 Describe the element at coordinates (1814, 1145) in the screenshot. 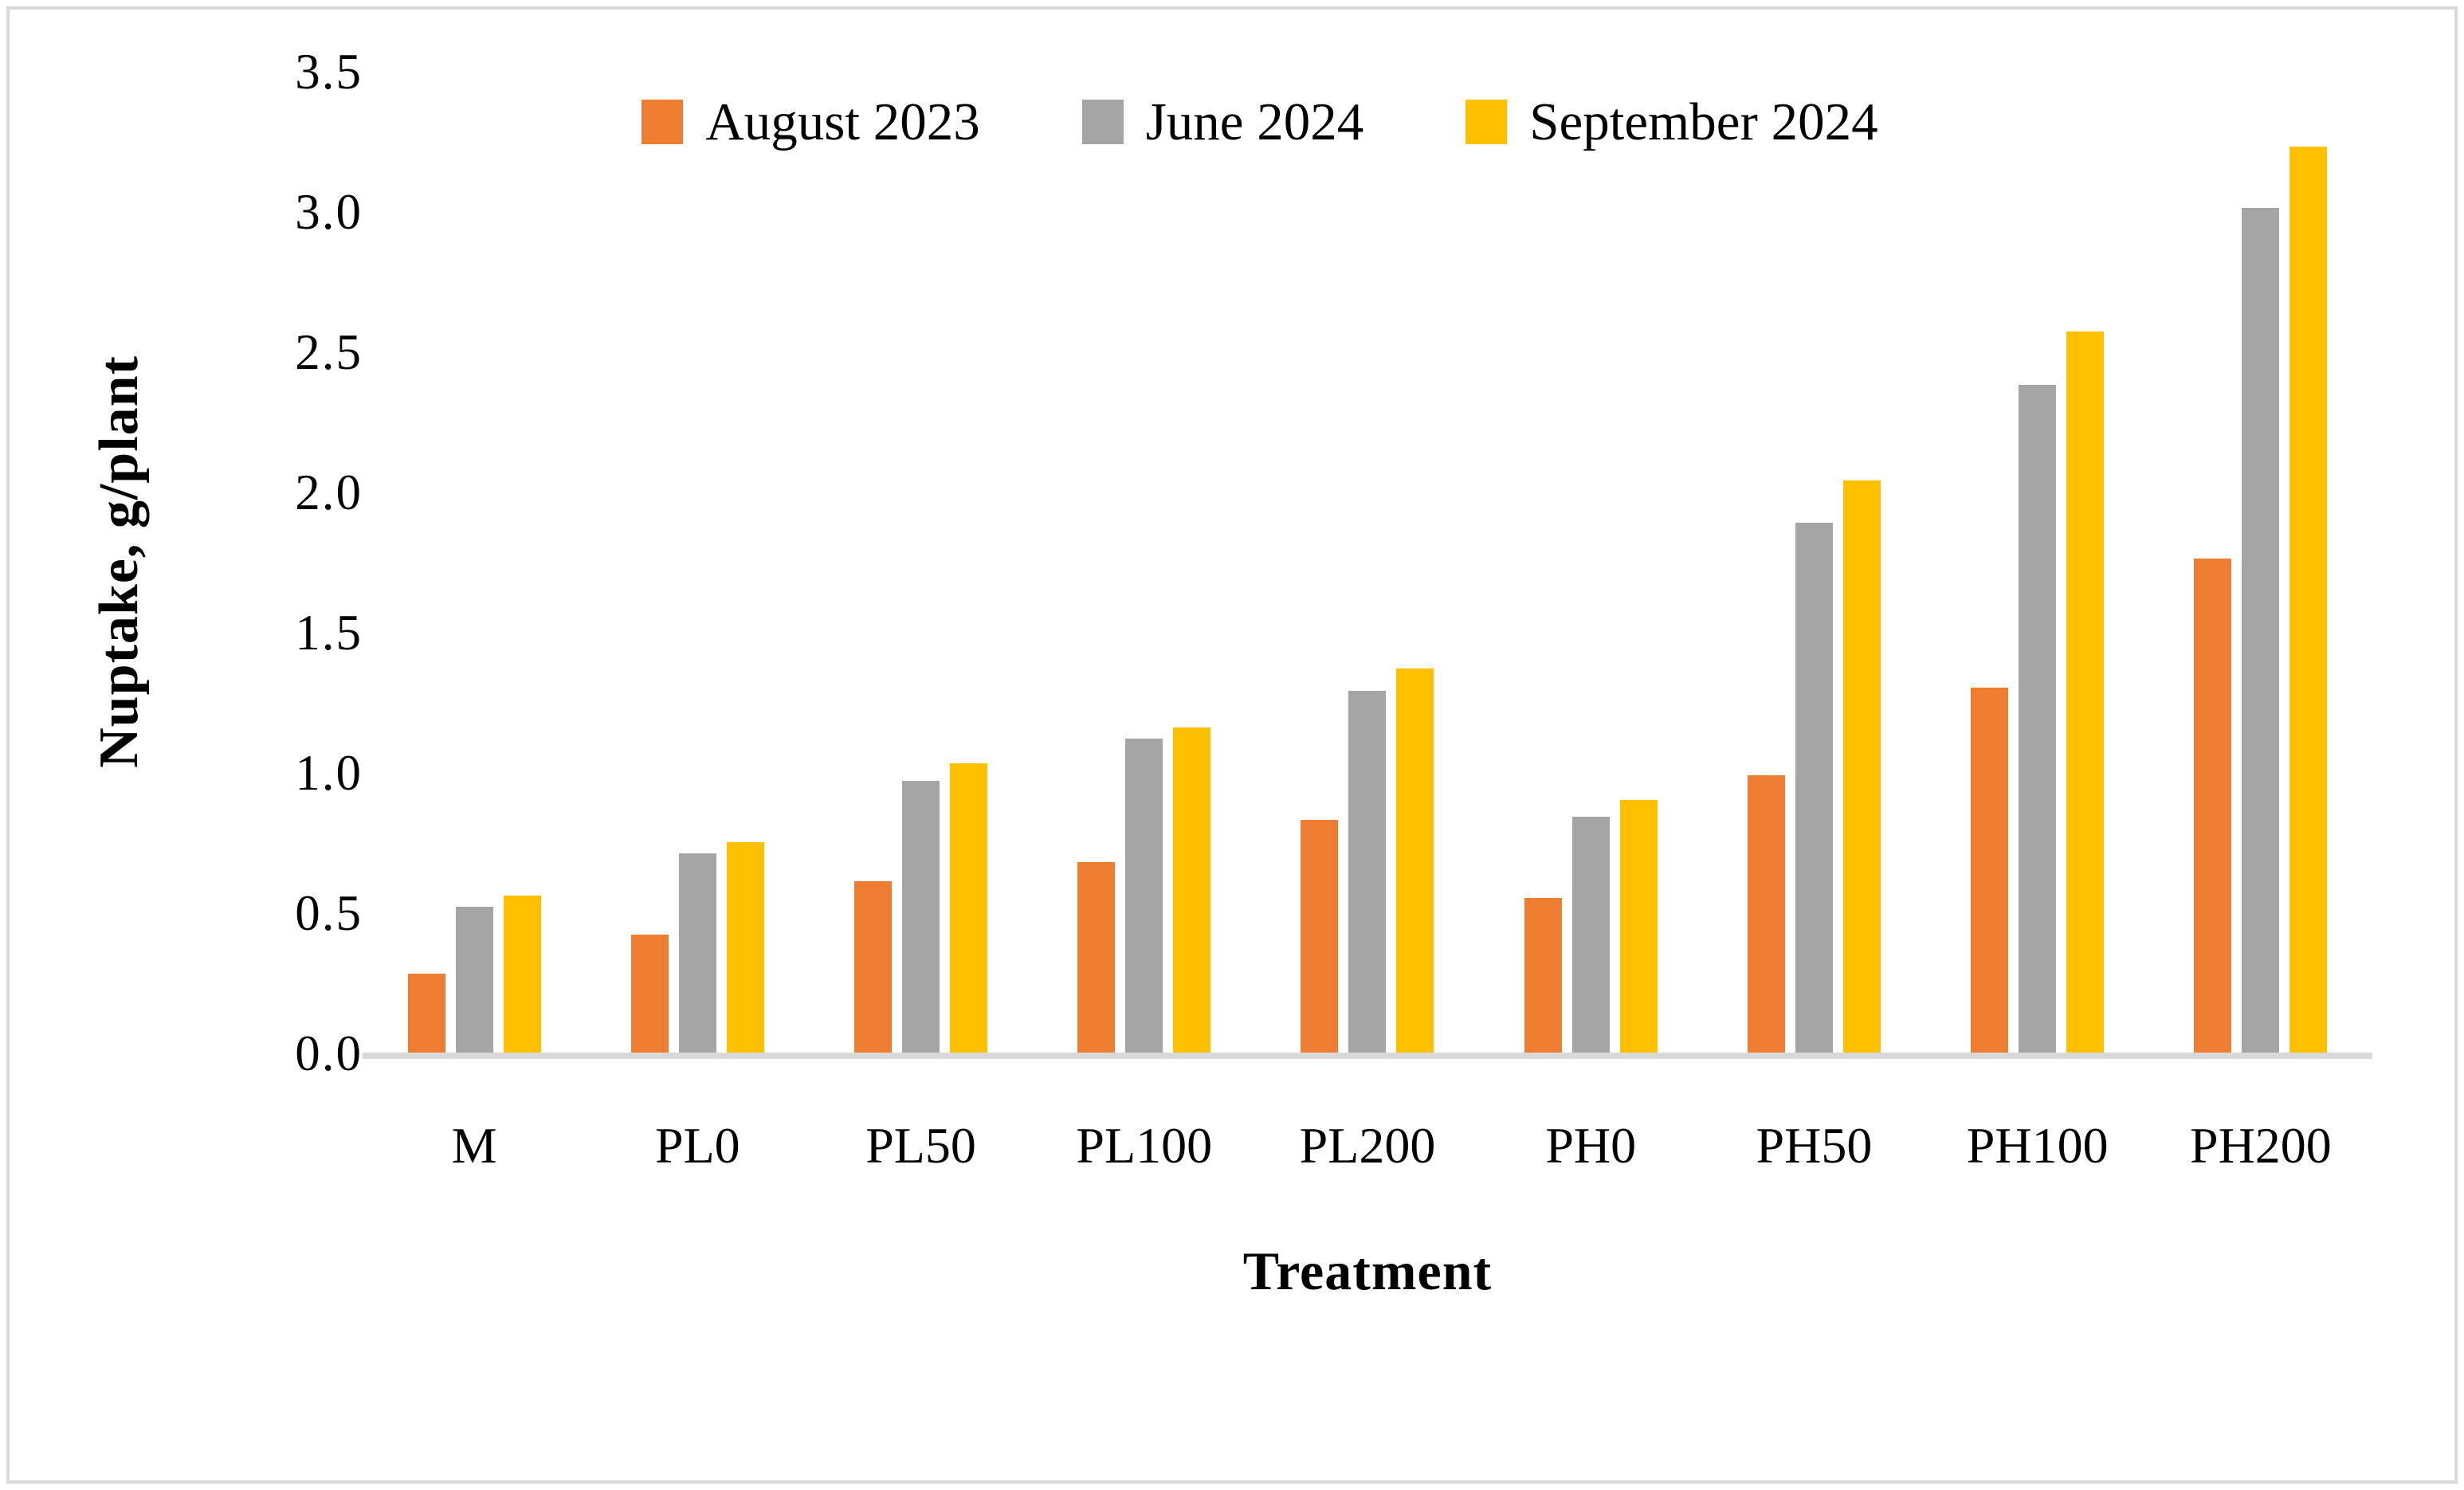

I see `x-tick-label-ph50: PH50` at that location.